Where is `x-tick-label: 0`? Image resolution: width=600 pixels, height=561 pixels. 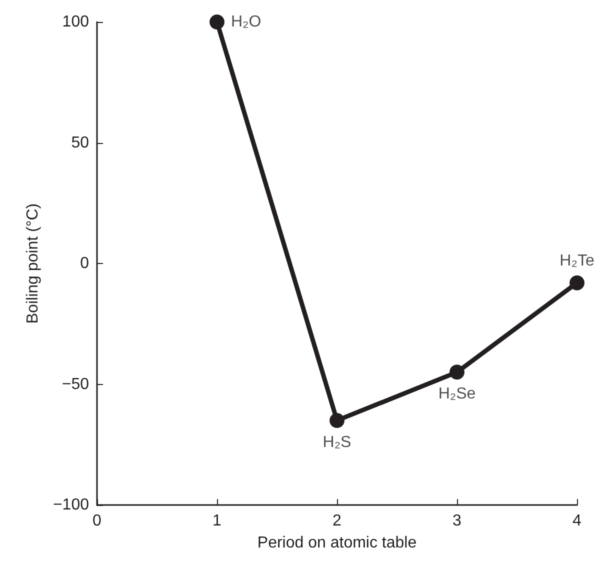 x-tick-label: 0 is located at coordinates (97, 521).